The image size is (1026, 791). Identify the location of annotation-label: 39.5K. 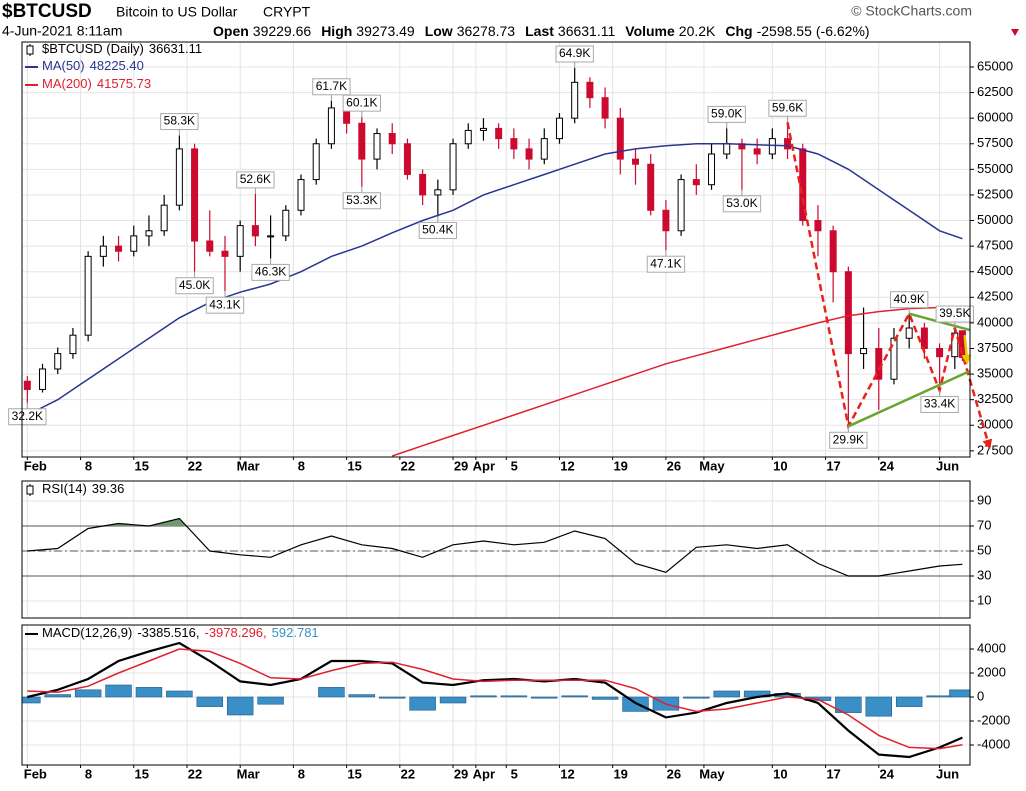
(954, 313).